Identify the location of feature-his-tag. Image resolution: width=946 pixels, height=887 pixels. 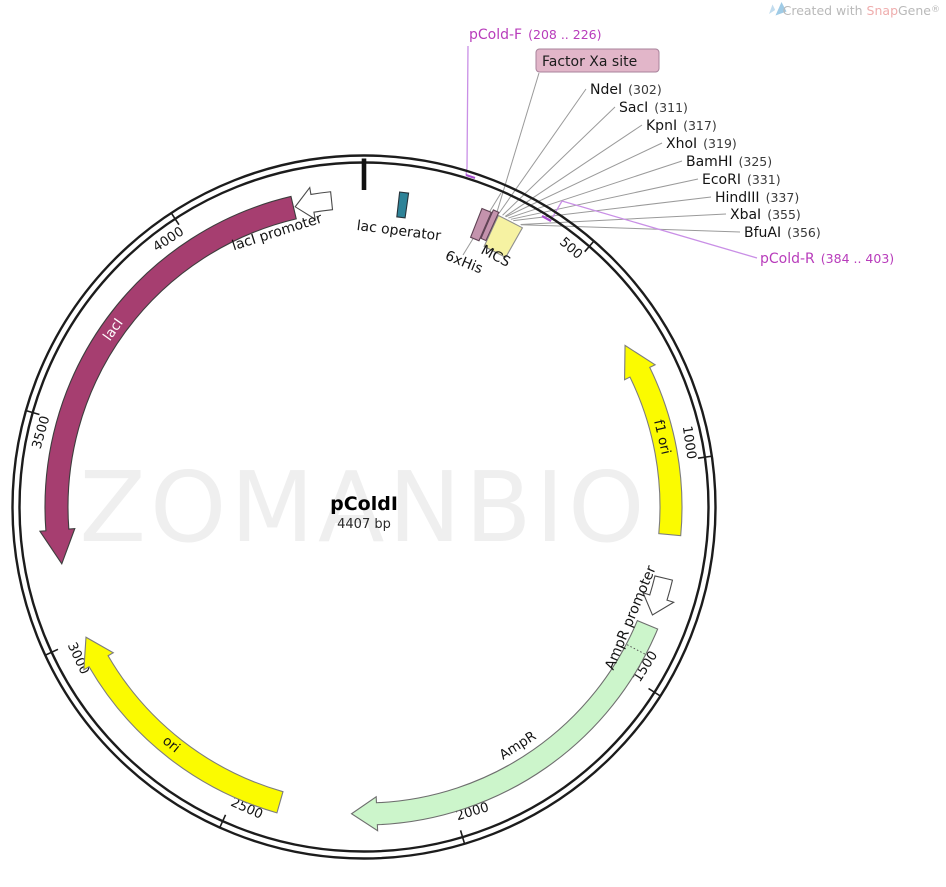
(481, 224).